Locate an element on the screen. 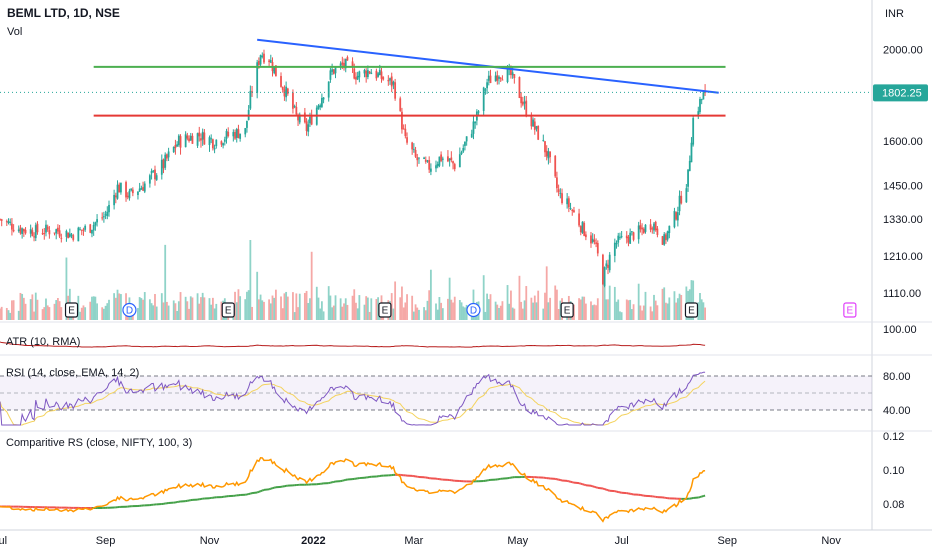 The height and width of the screenshot is (550, 932). time-tick-label: May is located at coordinates (517, 541).